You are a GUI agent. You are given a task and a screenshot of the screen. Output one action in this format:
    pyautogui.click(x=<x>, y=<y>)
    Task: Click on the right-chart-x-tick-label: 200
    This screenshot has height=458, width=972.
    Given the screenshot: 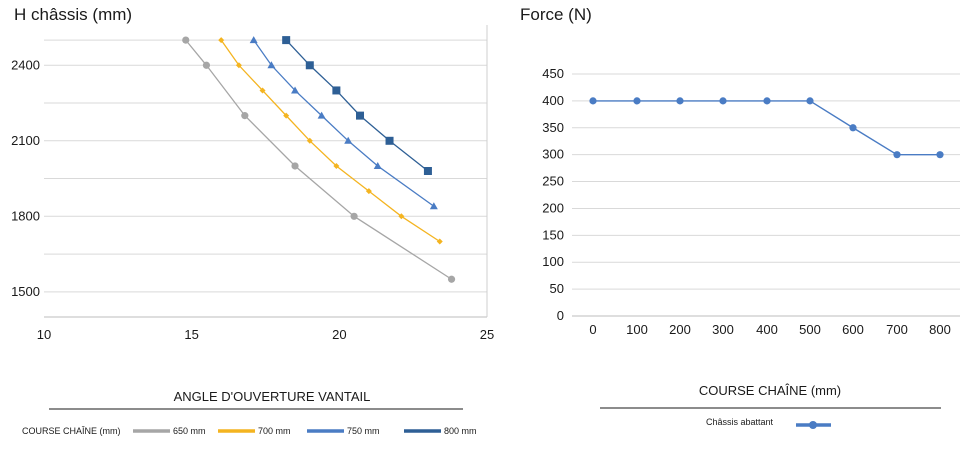 What is the action you would take?
    pyautogui.click(x=680, y=329)
    